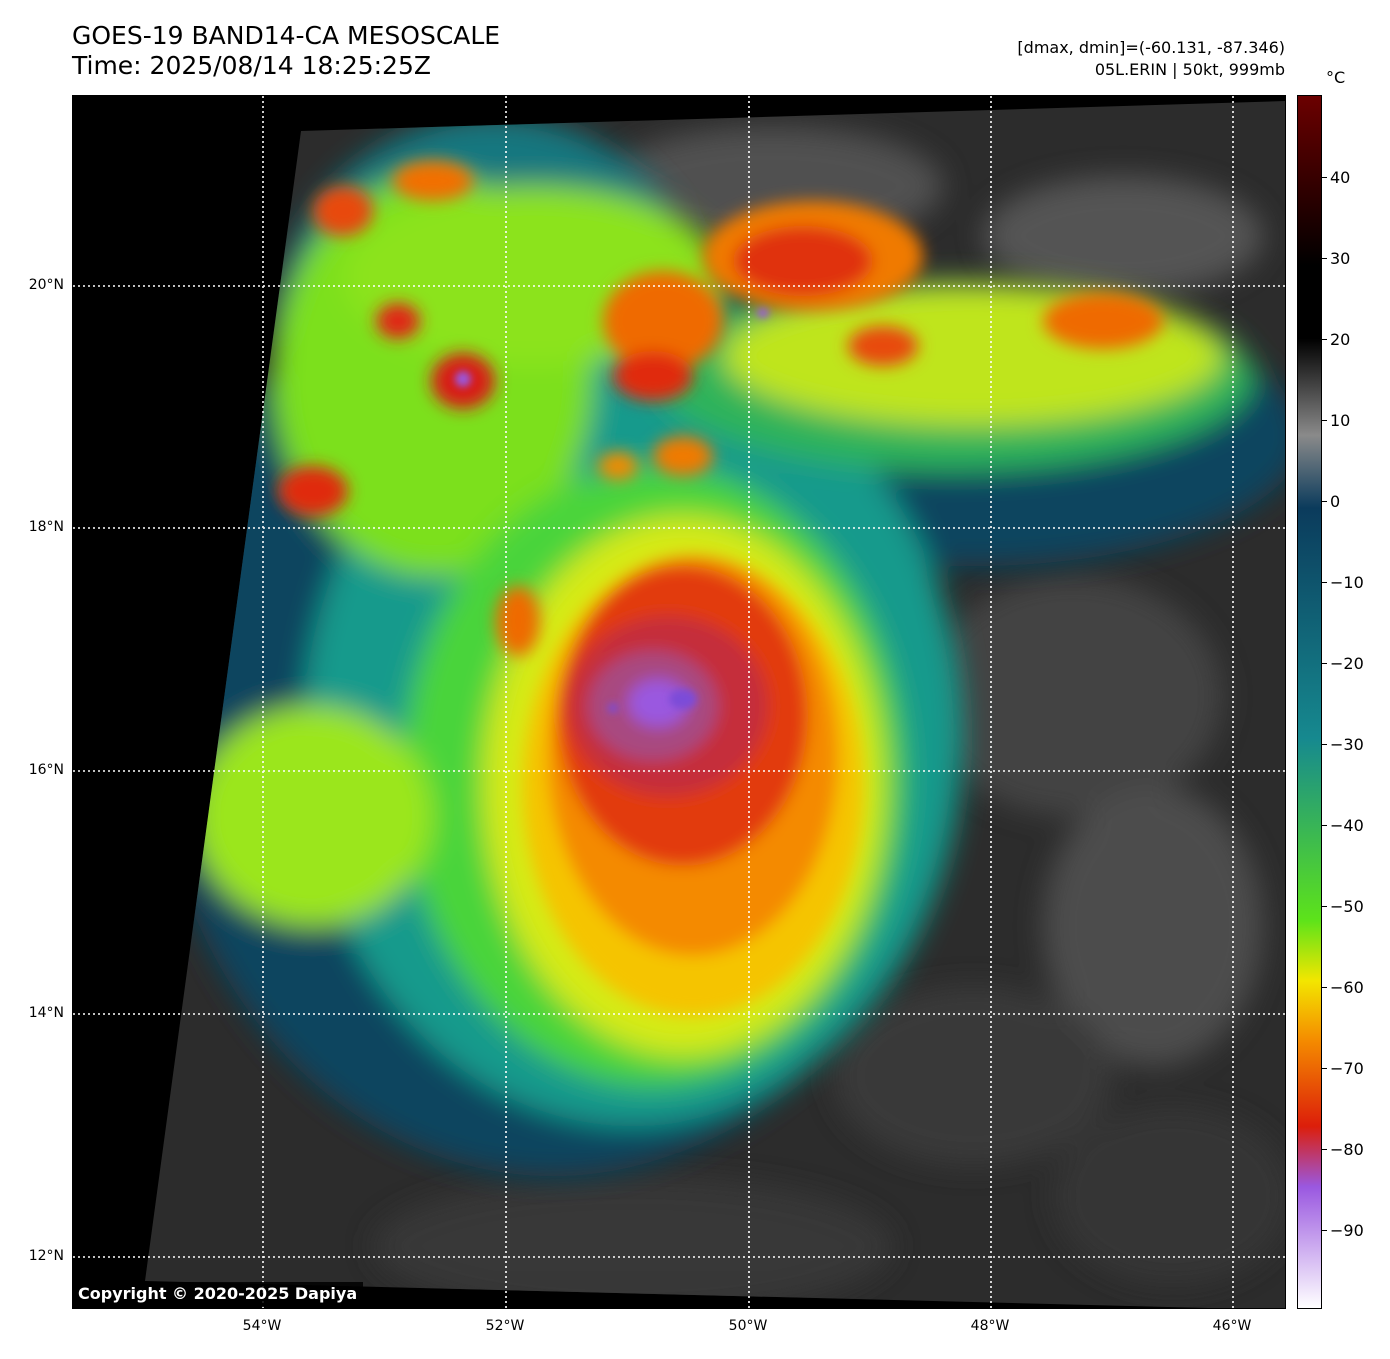  What do you see at coordinates (1335, 501) in the screenshot?
I see `colorbar-label-0: 0` at bounding box center [1335, 501].